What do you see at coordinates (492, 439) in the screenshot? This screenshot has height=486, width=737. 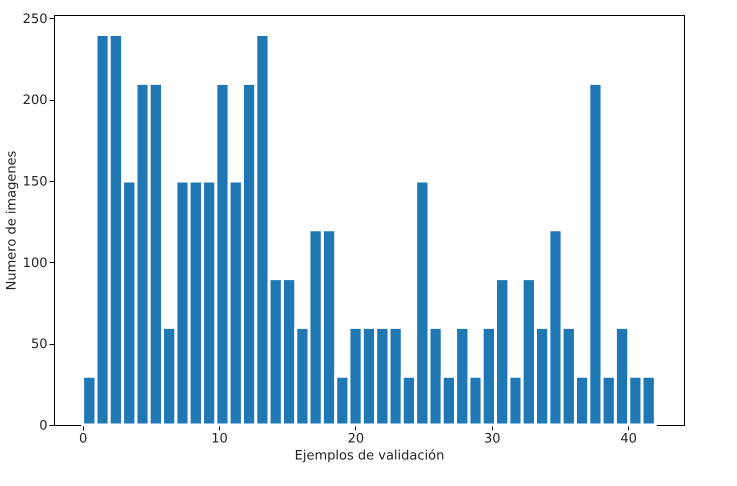 I see `x-tick-label: 30` at bounding box center [492, 439].